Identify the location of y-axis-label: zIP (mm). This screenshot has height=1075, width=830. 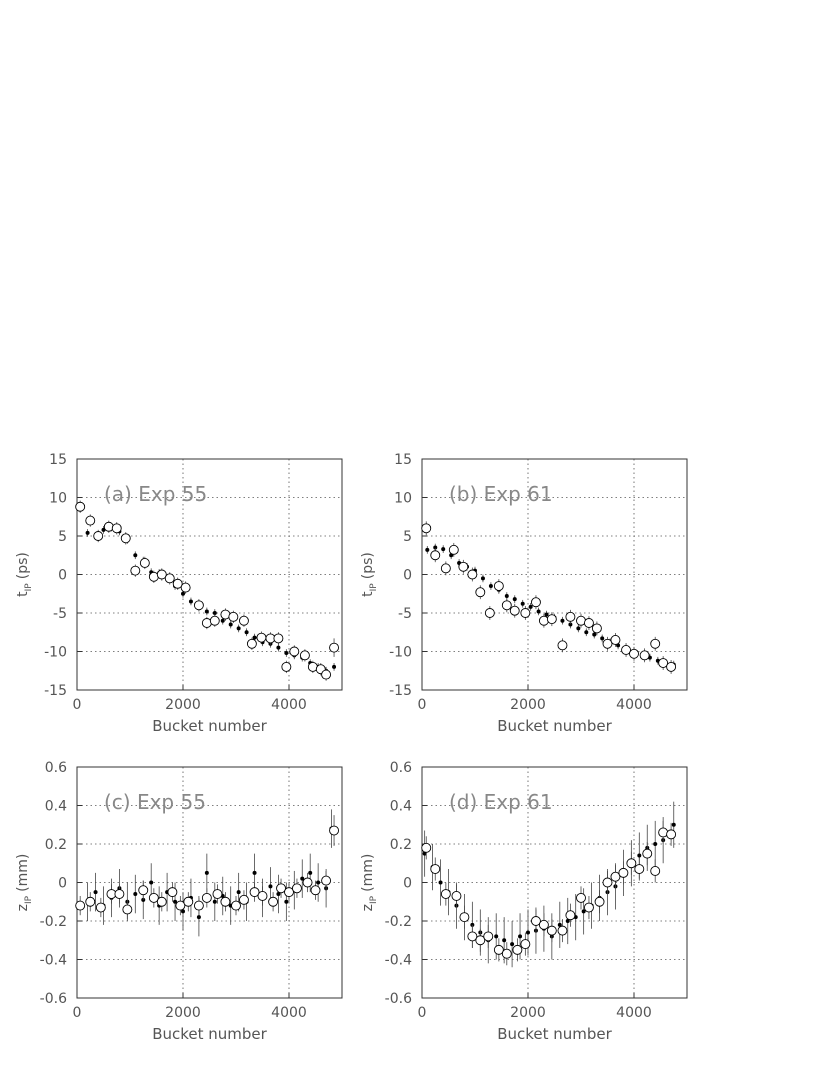
(24, 883).